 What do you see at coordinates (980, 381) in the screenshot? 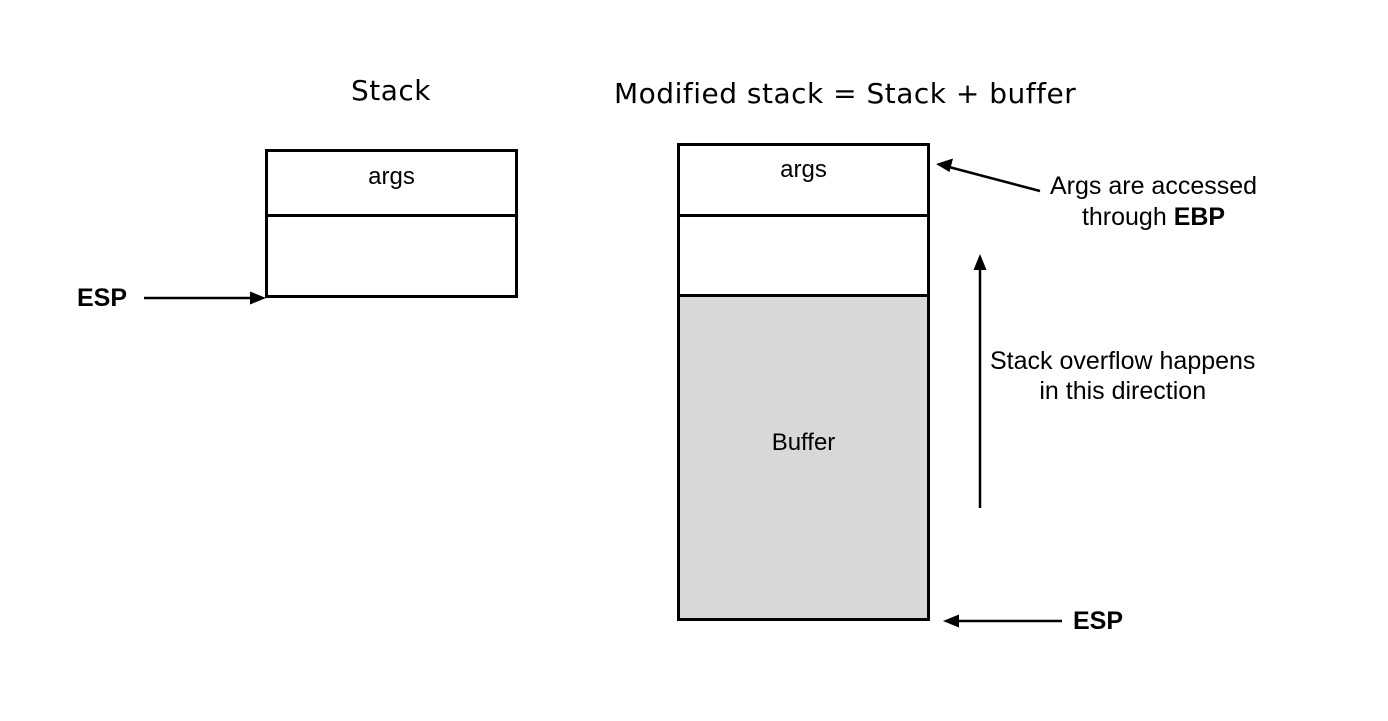
I see `overflow-direction-arrow` at bounding box center [980, 381].